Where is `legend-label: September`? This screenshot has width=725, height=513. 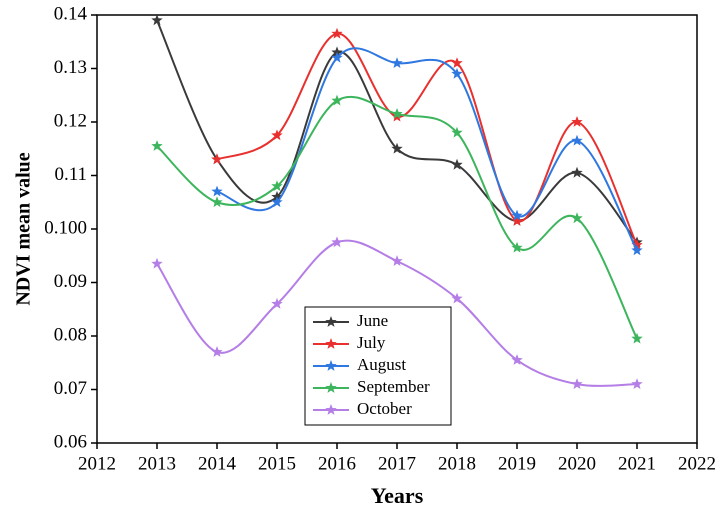 legend-label: September is located at coordinates (393, 386).